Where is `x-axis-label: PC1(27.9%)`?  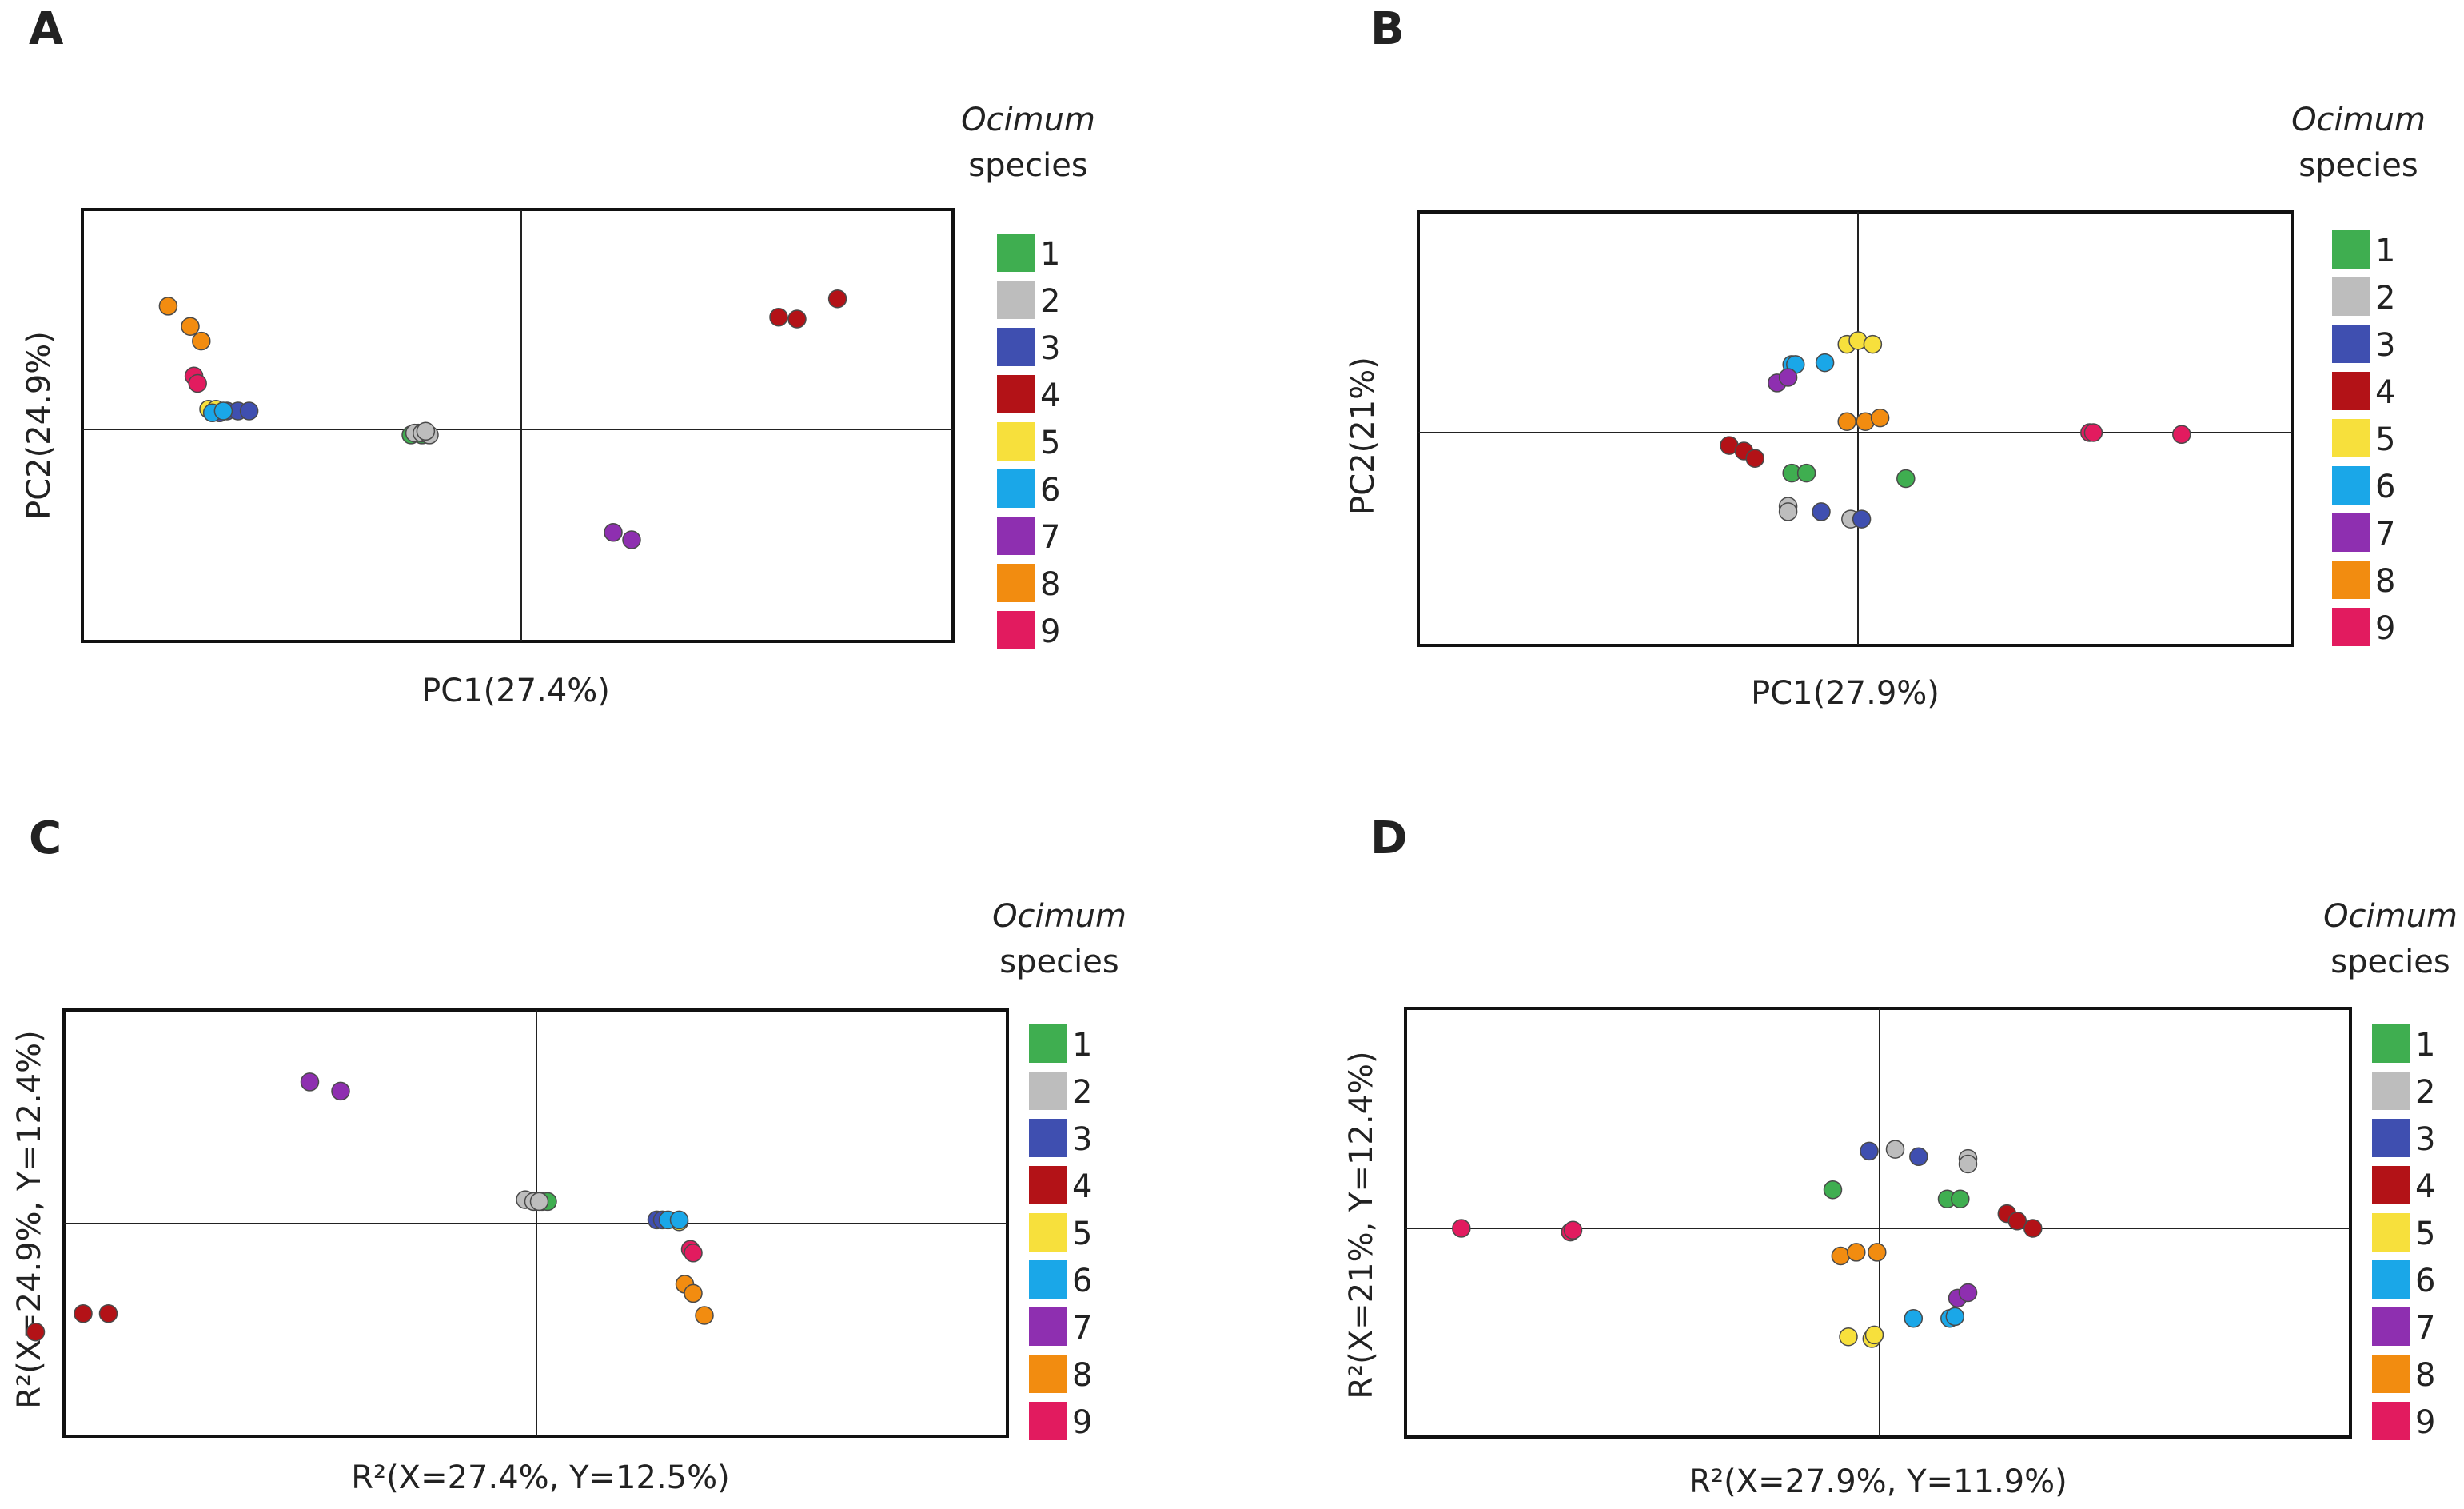
x-axis-label: PC1(27.9%) is located at coordinates (1845, 693).